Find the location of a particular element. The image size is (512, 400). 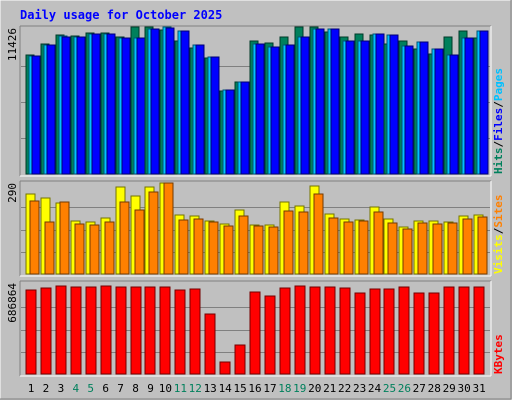

legend-pages: Pages is located at coordinates (498, 84).